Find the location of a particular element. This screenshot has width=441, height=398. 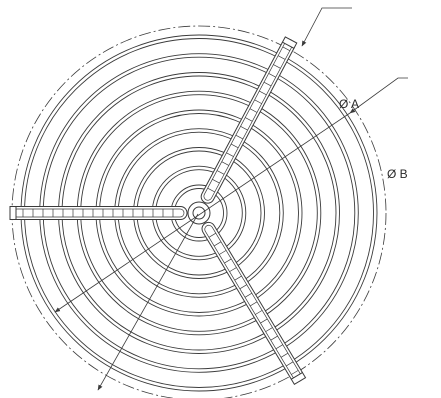

dimension-b-line is located at coordinates (148, 302).